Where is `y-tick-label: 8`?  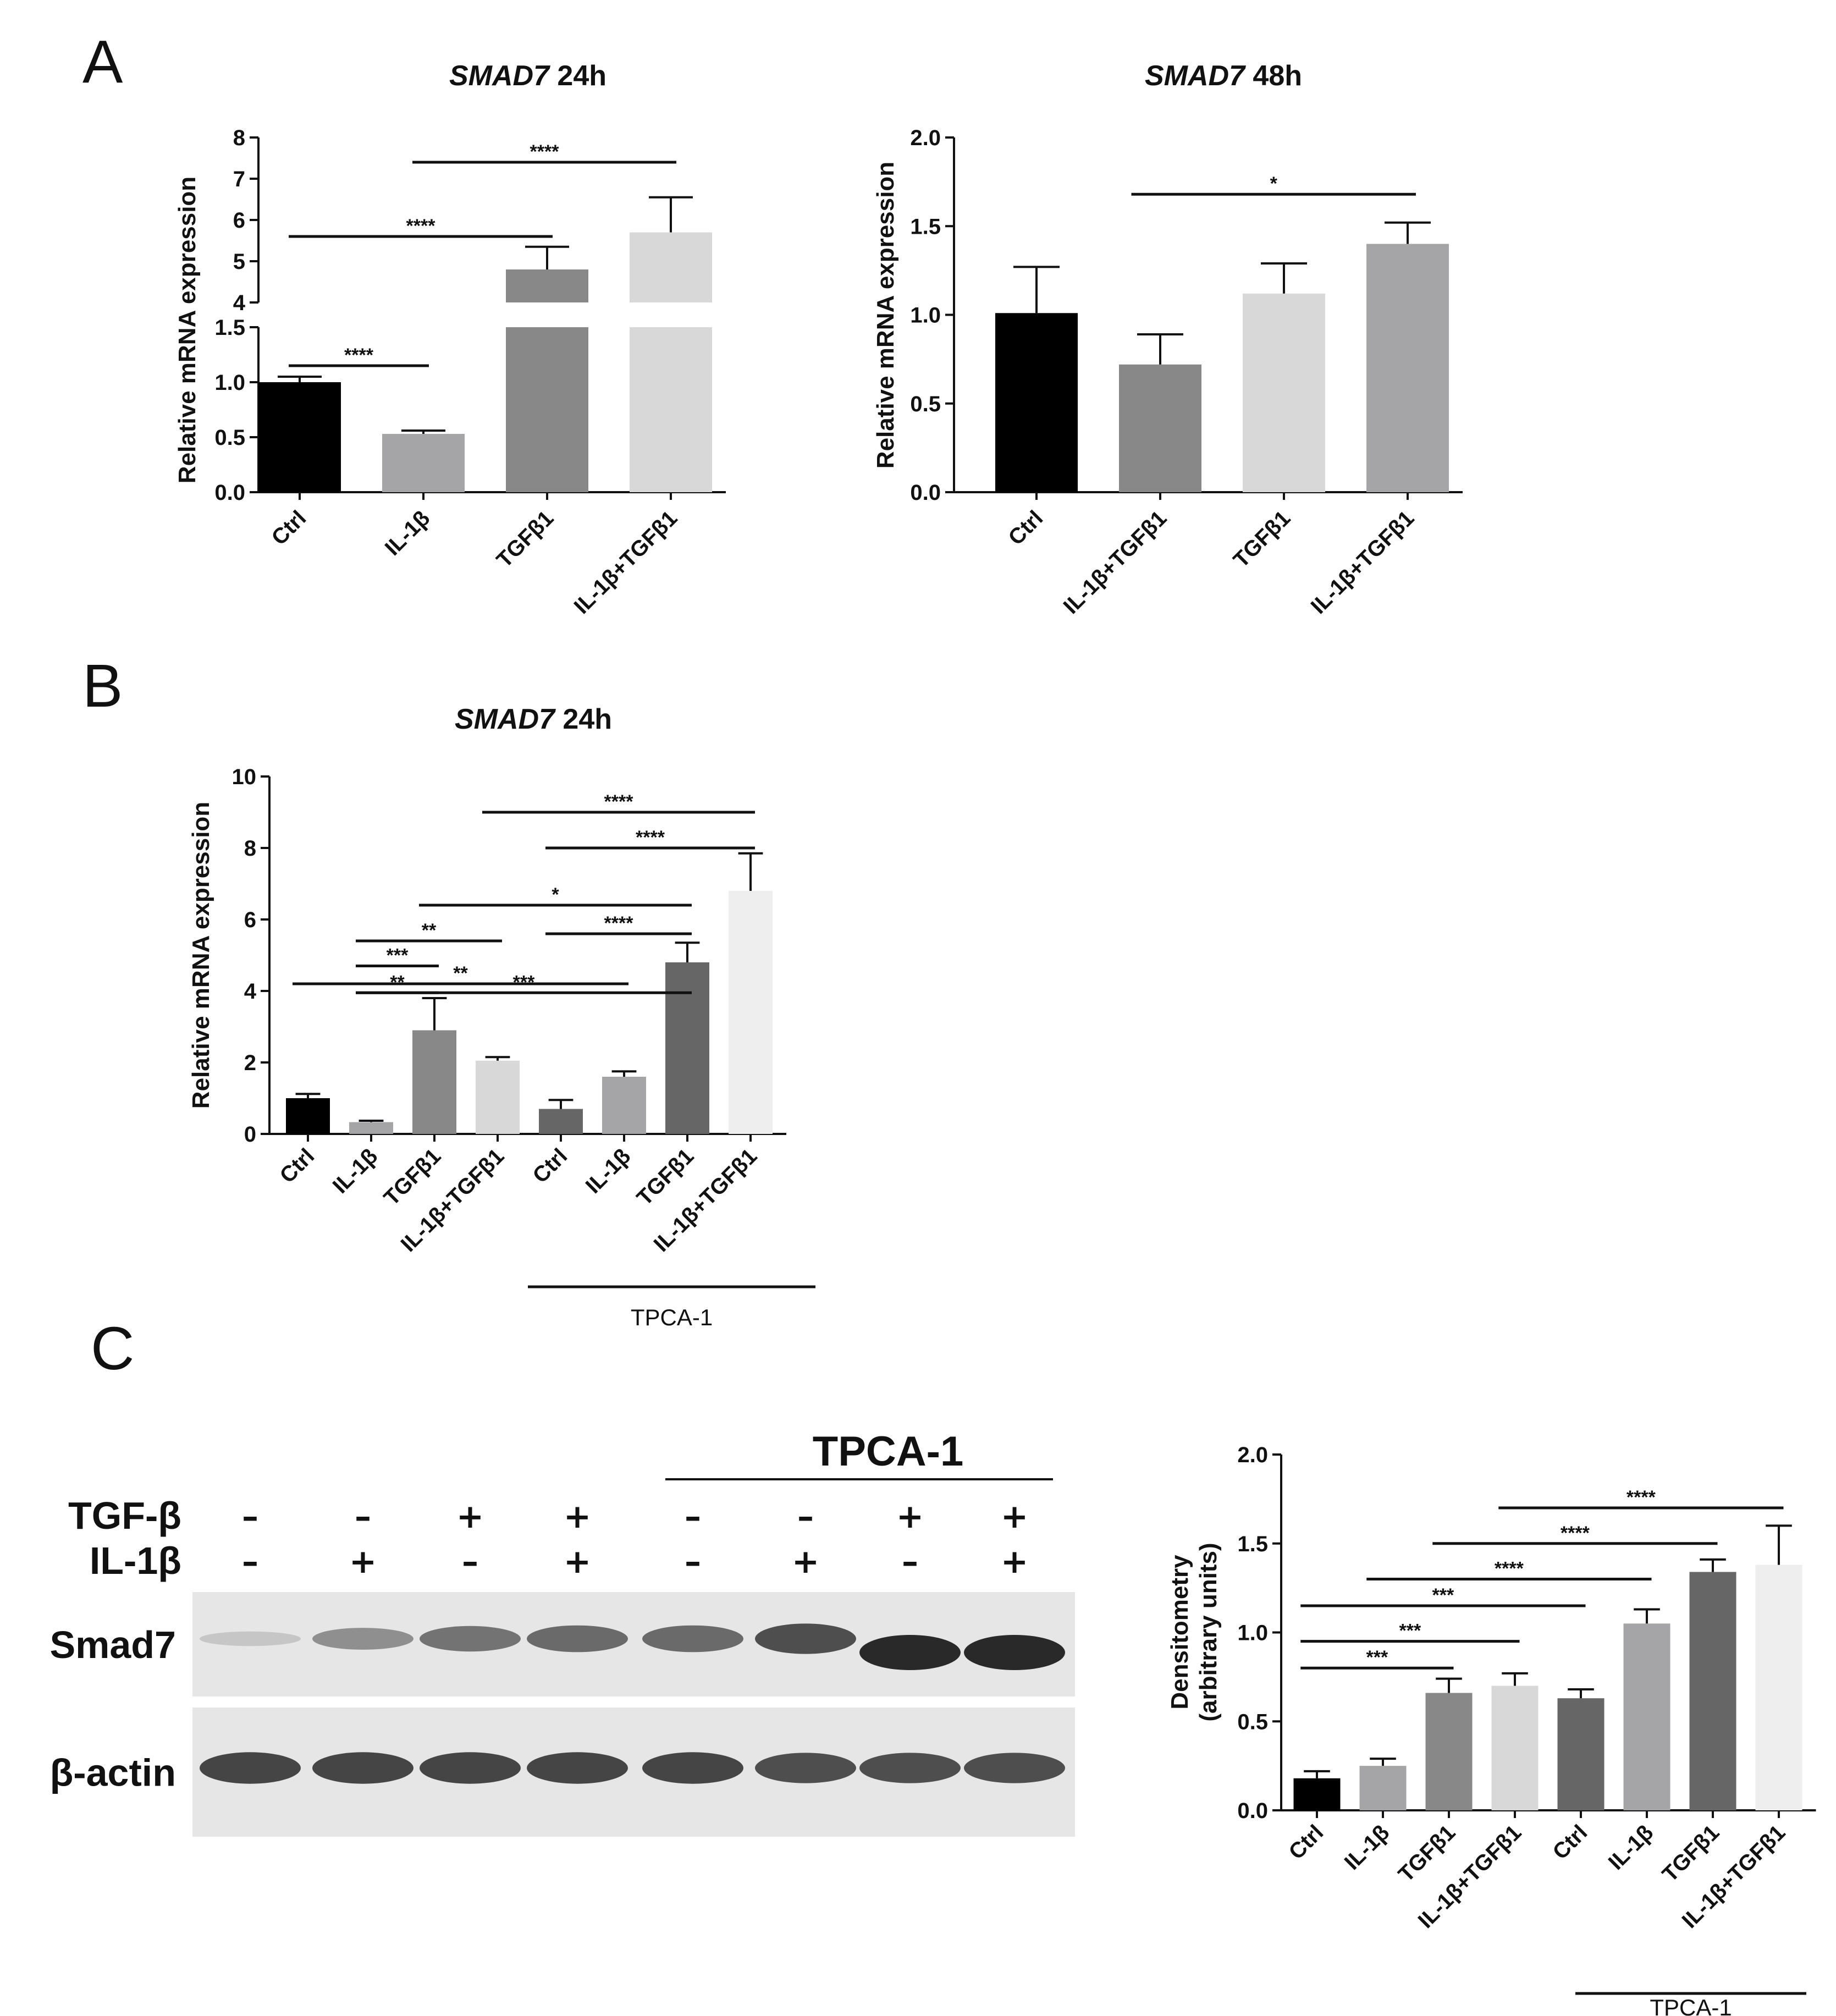 y-tick-label: 8 is located at coordinates (239, 138).